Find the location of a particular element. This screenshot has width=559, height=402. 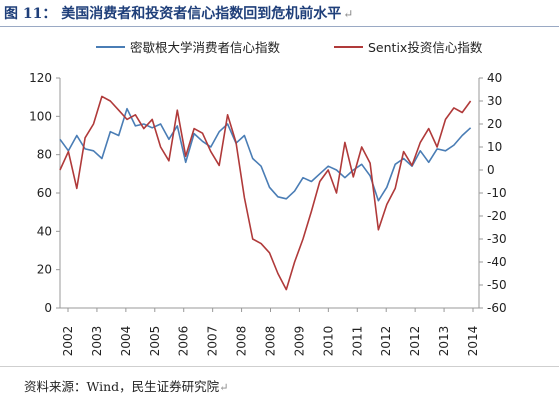

x-tick-label: 2010 is located at coordinates (328, 341).